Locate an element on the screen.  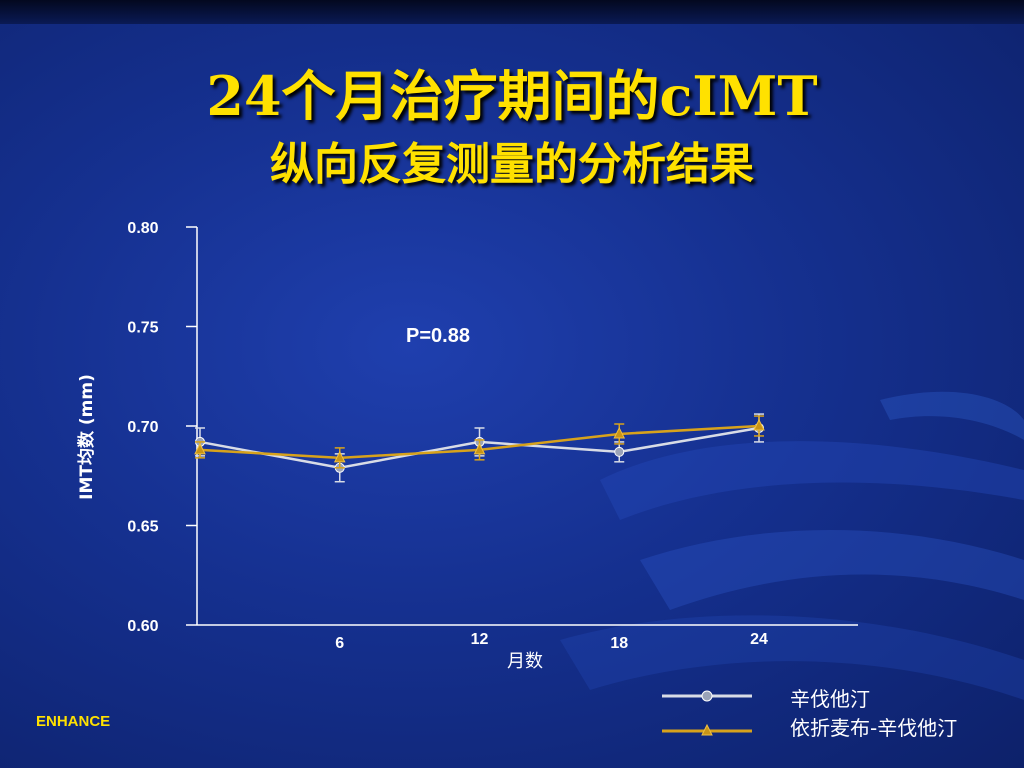
slide-subtitle: 纵向反复测量的分析结果 is located at coordinates (512, 164).